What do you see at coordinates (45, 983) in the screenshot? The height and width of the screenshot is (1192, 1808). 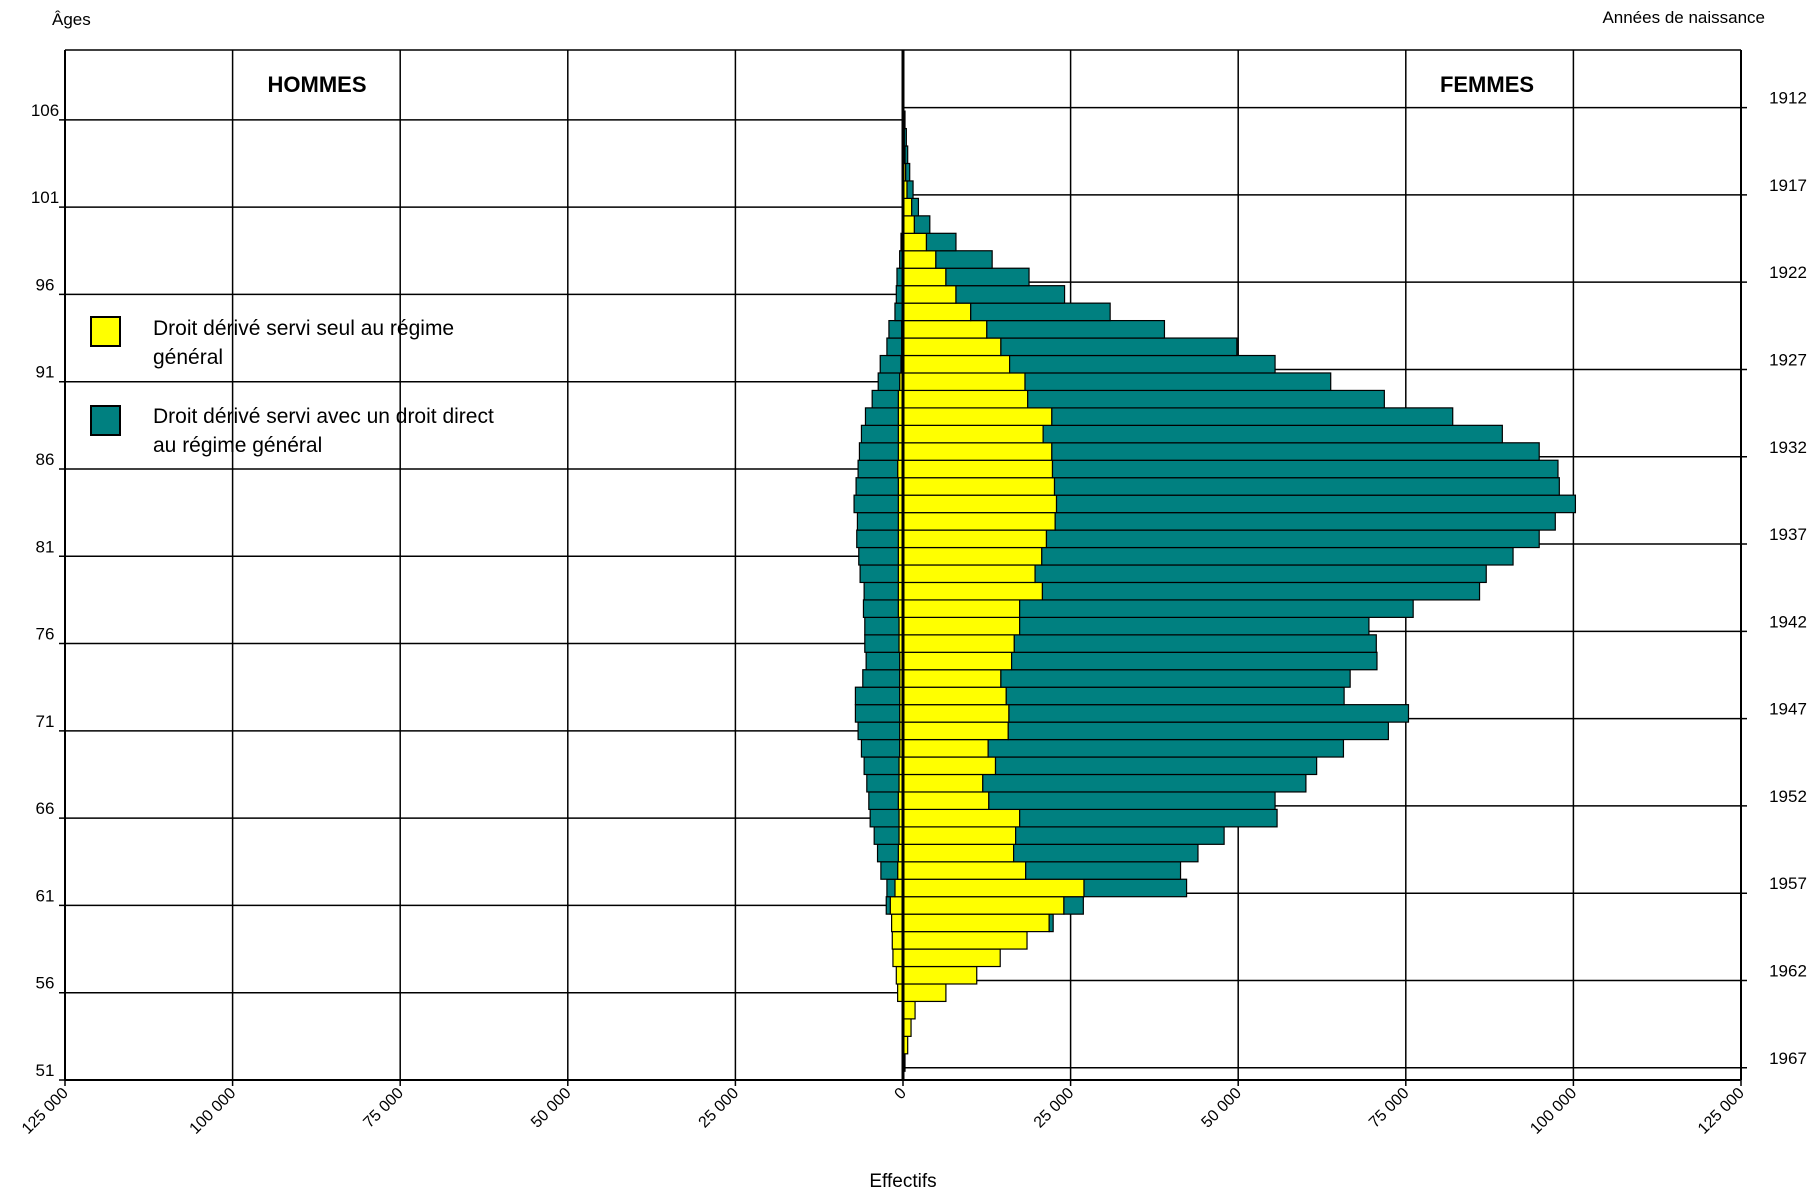 I see `age-tick-label-56: 56` at bounding box center [45, 983].